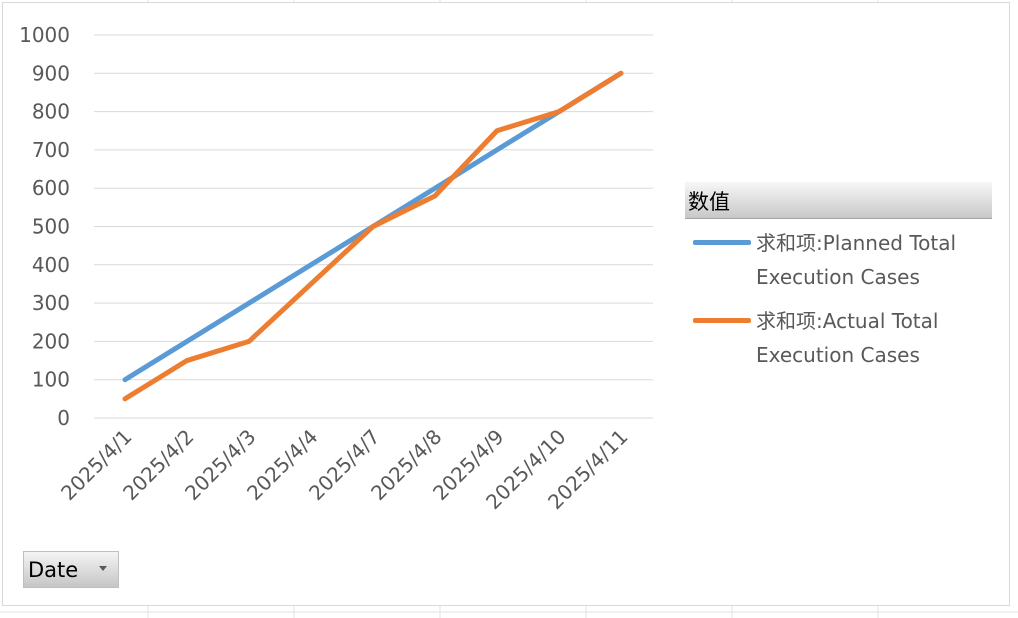 The width and height of the screenshot is (1018, 618). What do you see at coordinates (63, 418) in the screenshot?
I see `y-tick-label: 0` at bounding box center [63, 418].